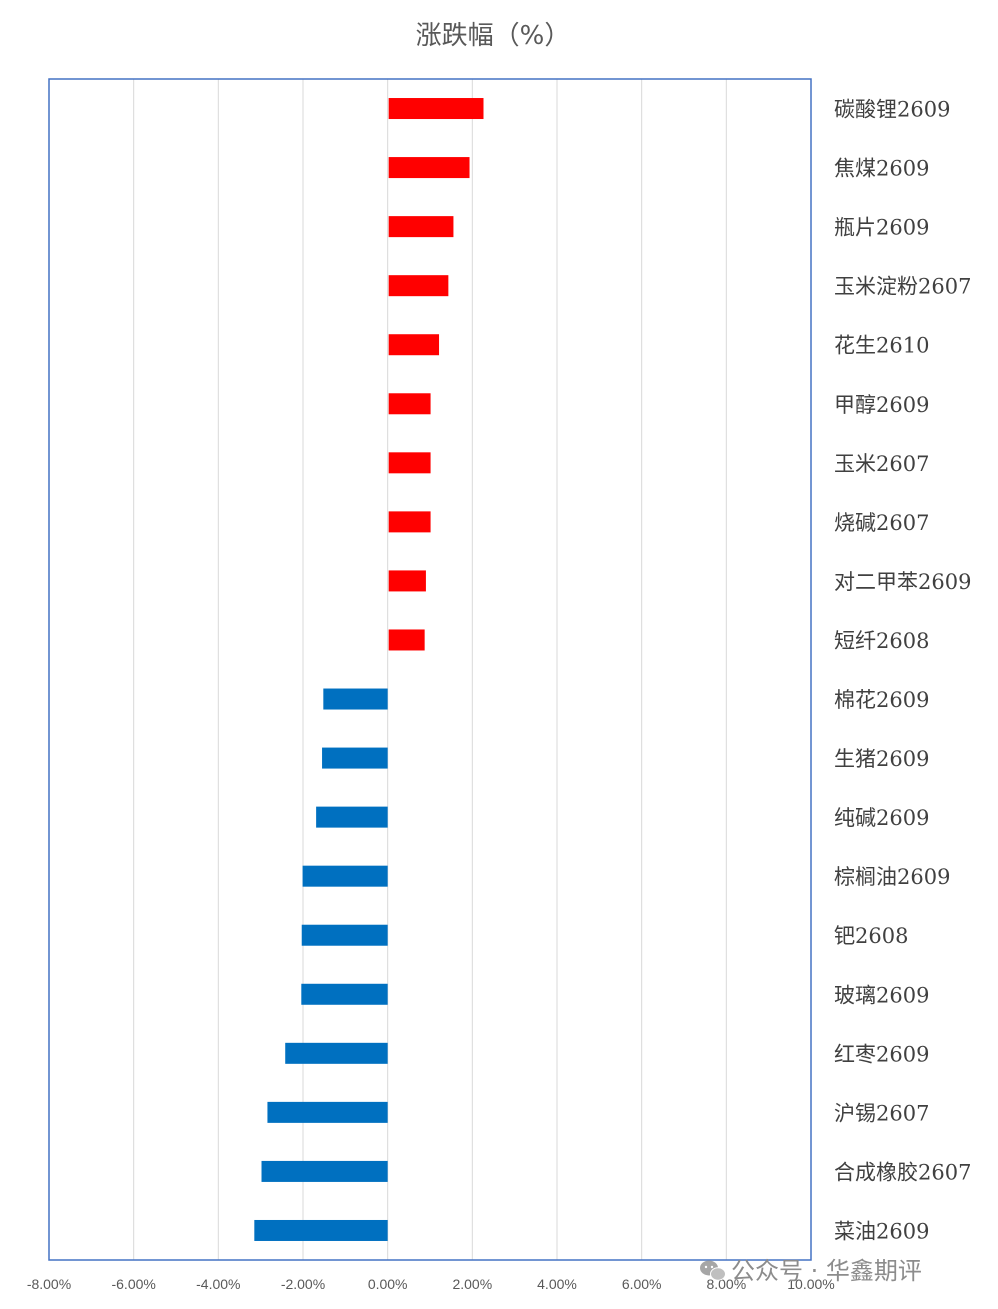 This screenshot has width=998, height=1309. What do you see at coordinates (881, 700) in the screenshot?
I see `category-label: 棉花2609` at bounding box center [881, 700].